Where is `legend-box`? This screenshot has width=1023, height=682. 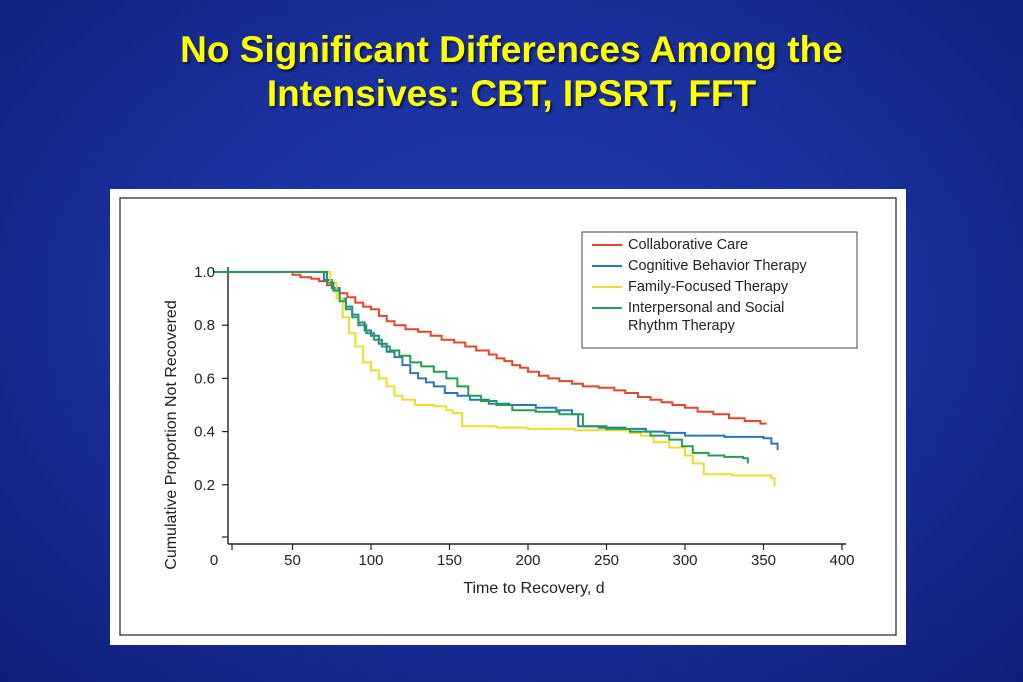 legend-box is located at coordinates (719, 290).